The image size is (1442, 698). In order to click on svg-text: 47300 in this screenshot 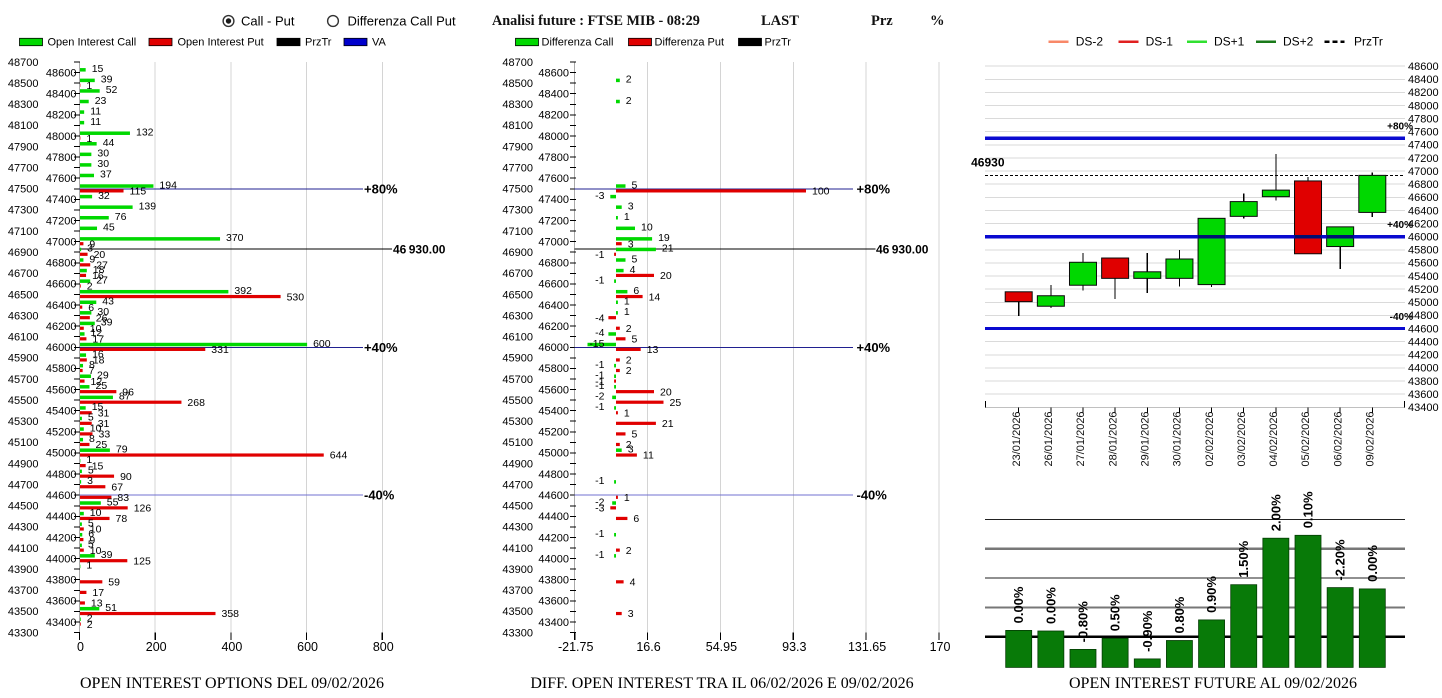, I will do `click(517, 211)`.